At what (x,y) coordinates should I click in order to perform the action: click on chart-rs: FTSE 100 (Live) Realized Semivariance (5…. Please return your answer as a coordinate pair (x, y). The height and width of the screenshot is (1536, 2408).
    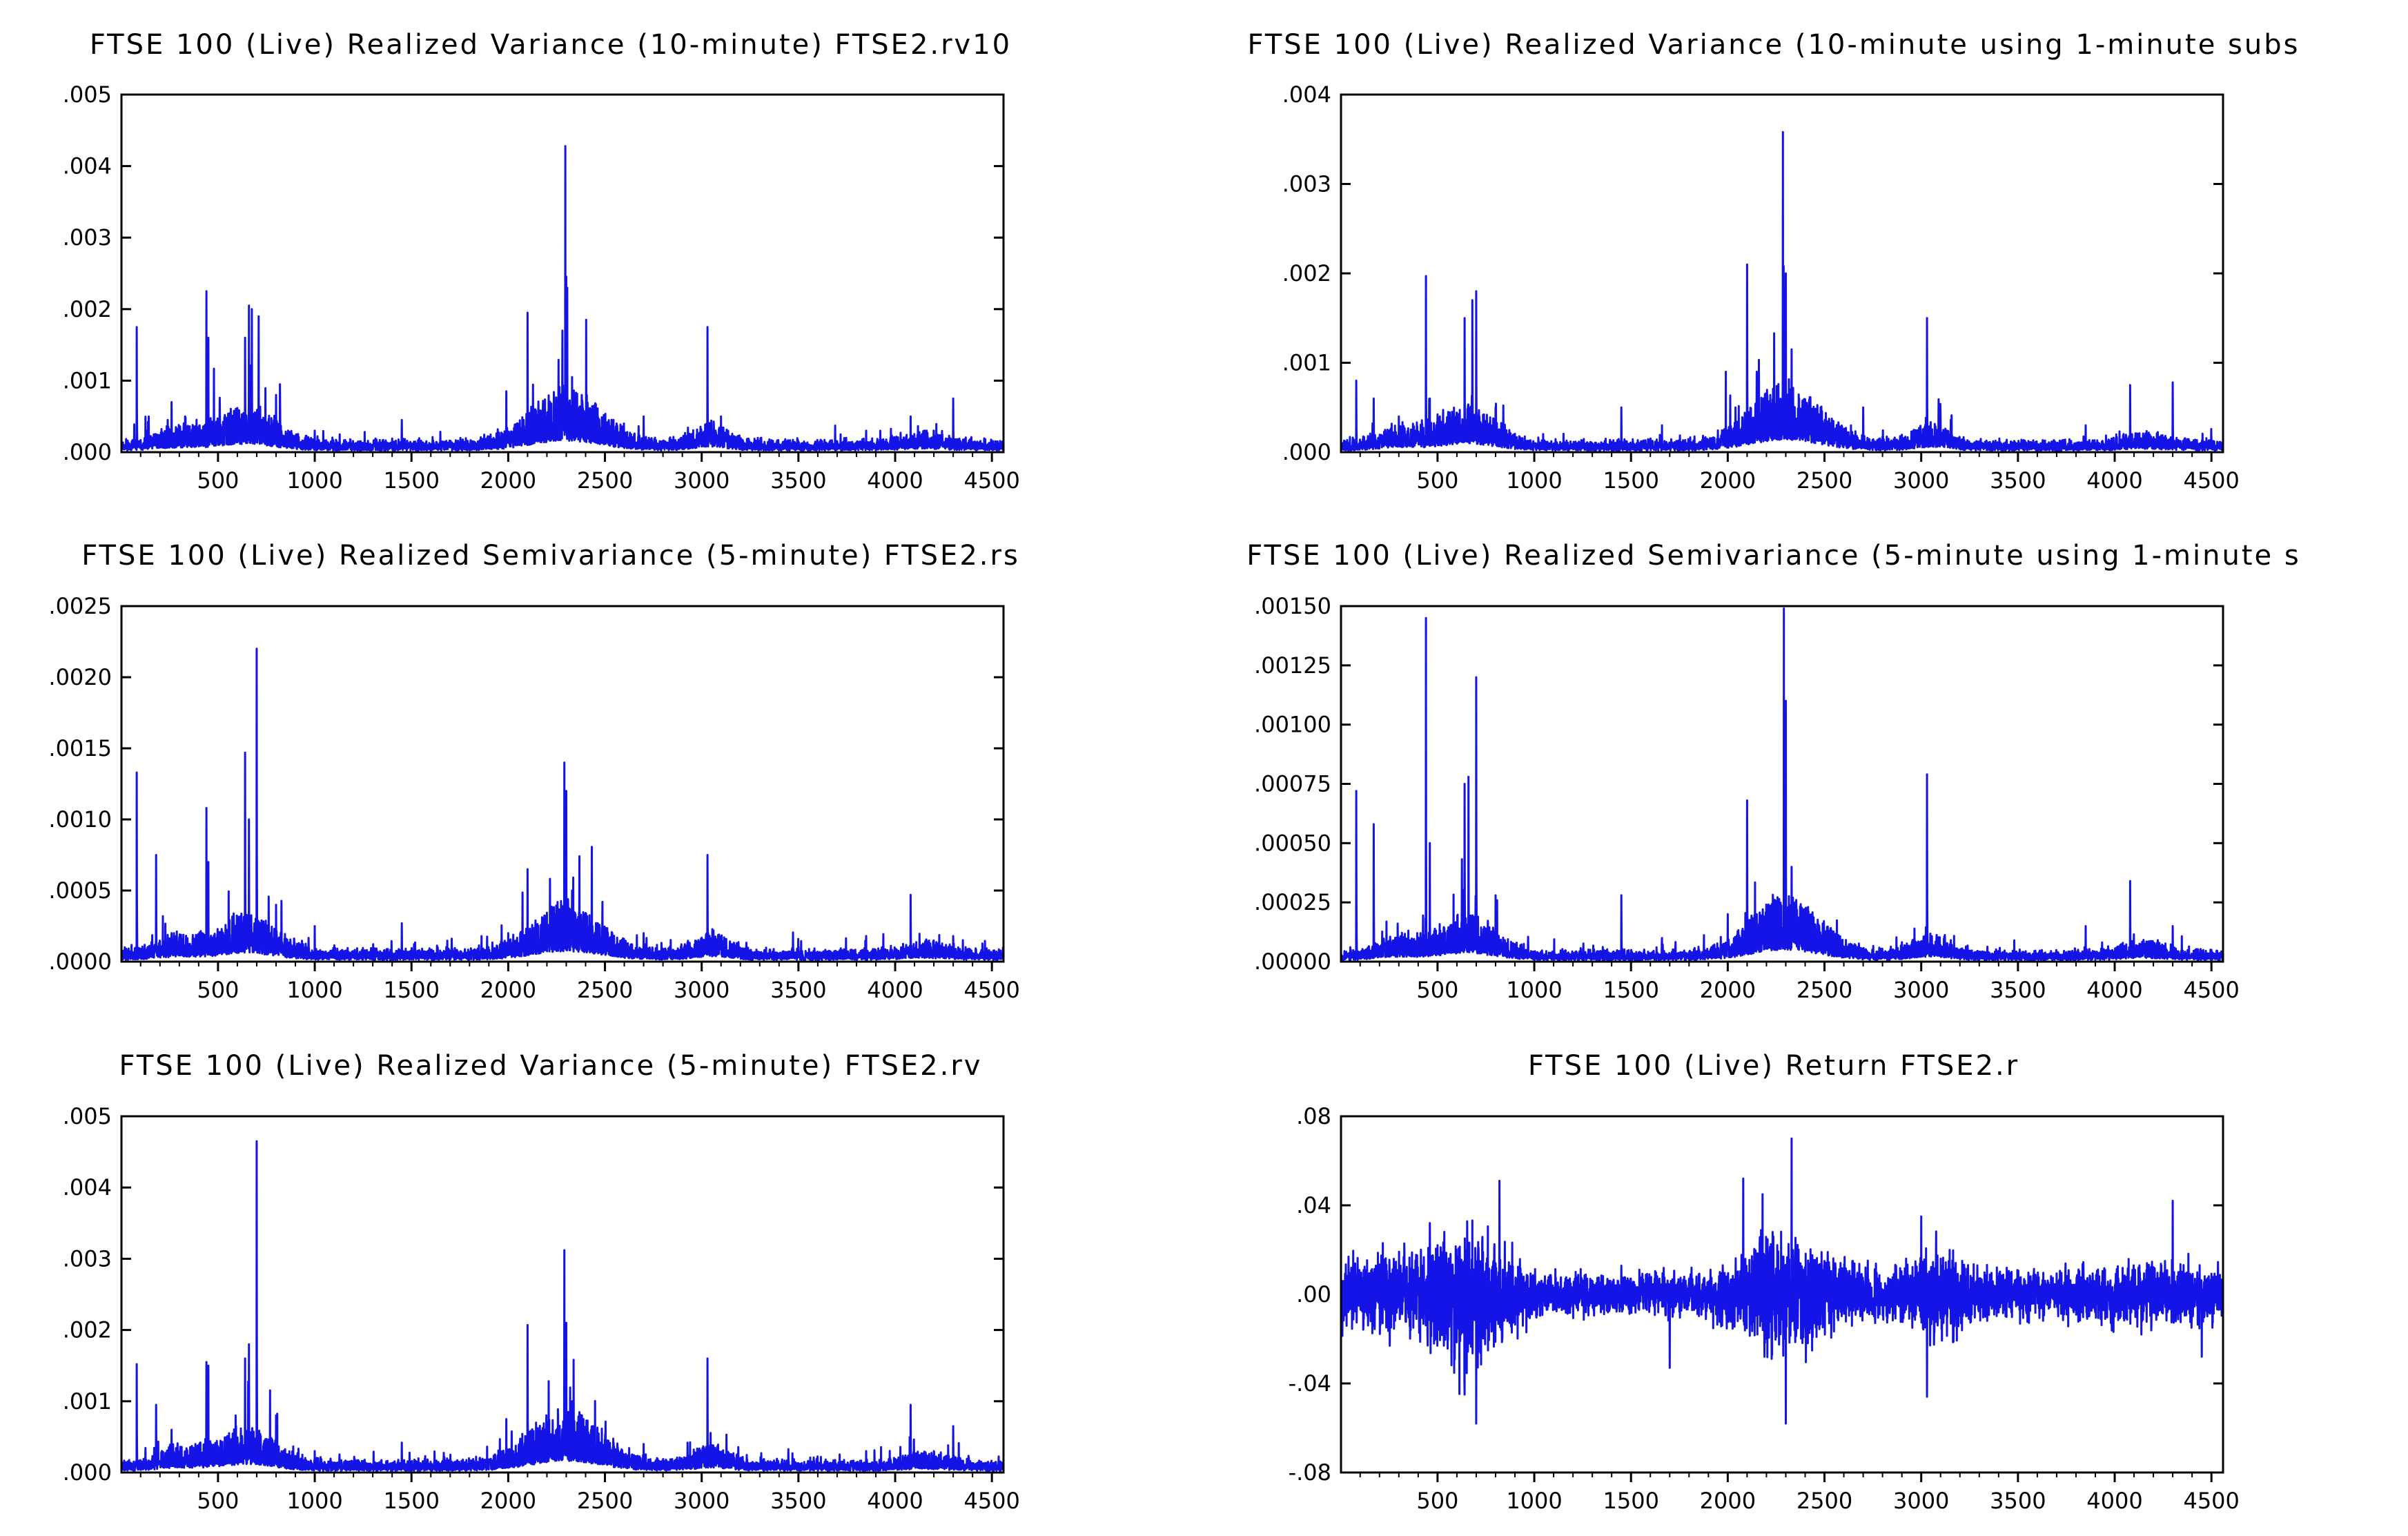
    Looking at the image, I should click on (534, 771).